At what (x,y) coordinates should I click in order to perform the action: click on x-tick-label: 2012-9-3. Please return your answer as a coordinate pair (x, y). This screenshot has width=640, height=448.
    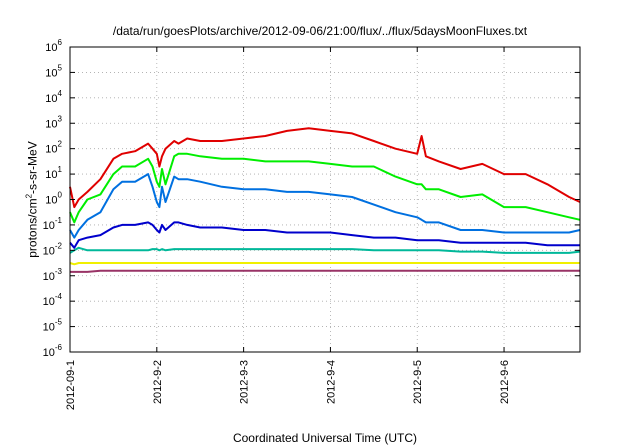
    Looking at the image, I should click on (245, 382).